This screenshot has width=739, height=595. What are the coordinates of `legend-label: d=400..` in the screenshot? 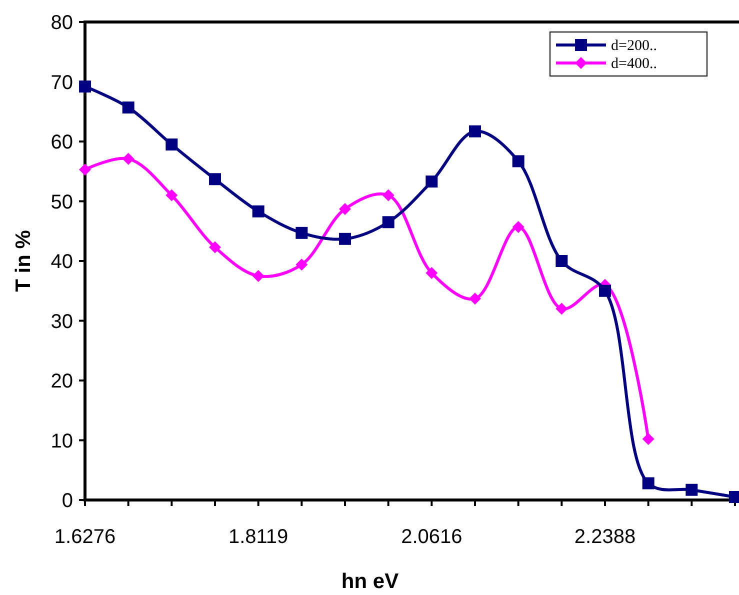 It's located at (634, 64).